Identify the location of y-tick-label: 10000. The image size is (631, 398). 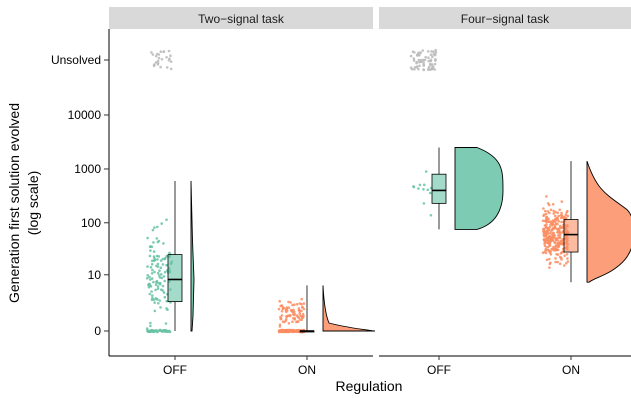
(85, 115).